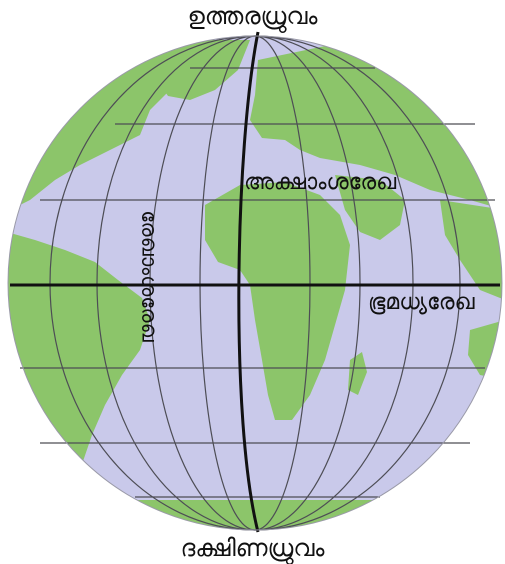 This screenshot has height=564, width=505. What do you see at coordinates (421, 302) in the screenshot?
I see `equator-label: ഭൂമധ്യരേഖ` at bounding box center [421, 302].